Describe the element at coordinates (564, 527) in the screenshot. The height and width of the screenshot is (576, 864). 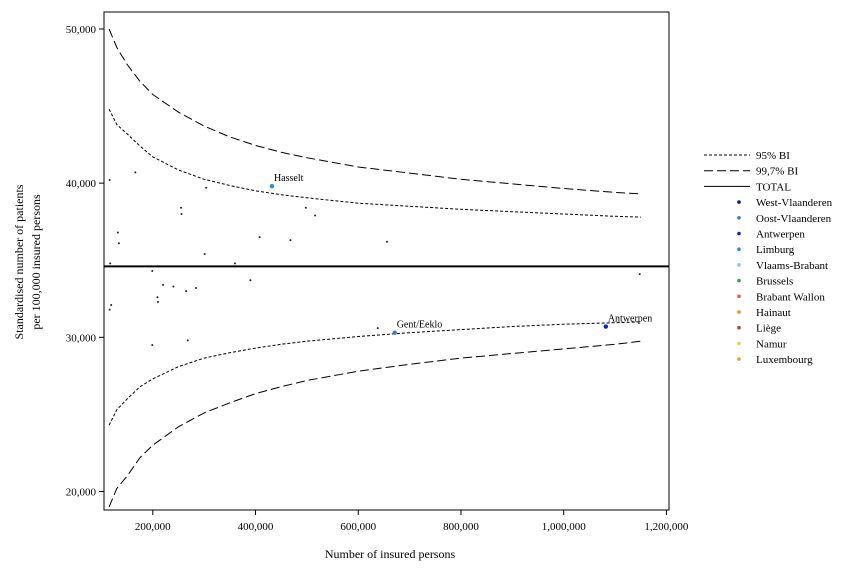
I see `x-tick-label: 1,000,000` at that location.